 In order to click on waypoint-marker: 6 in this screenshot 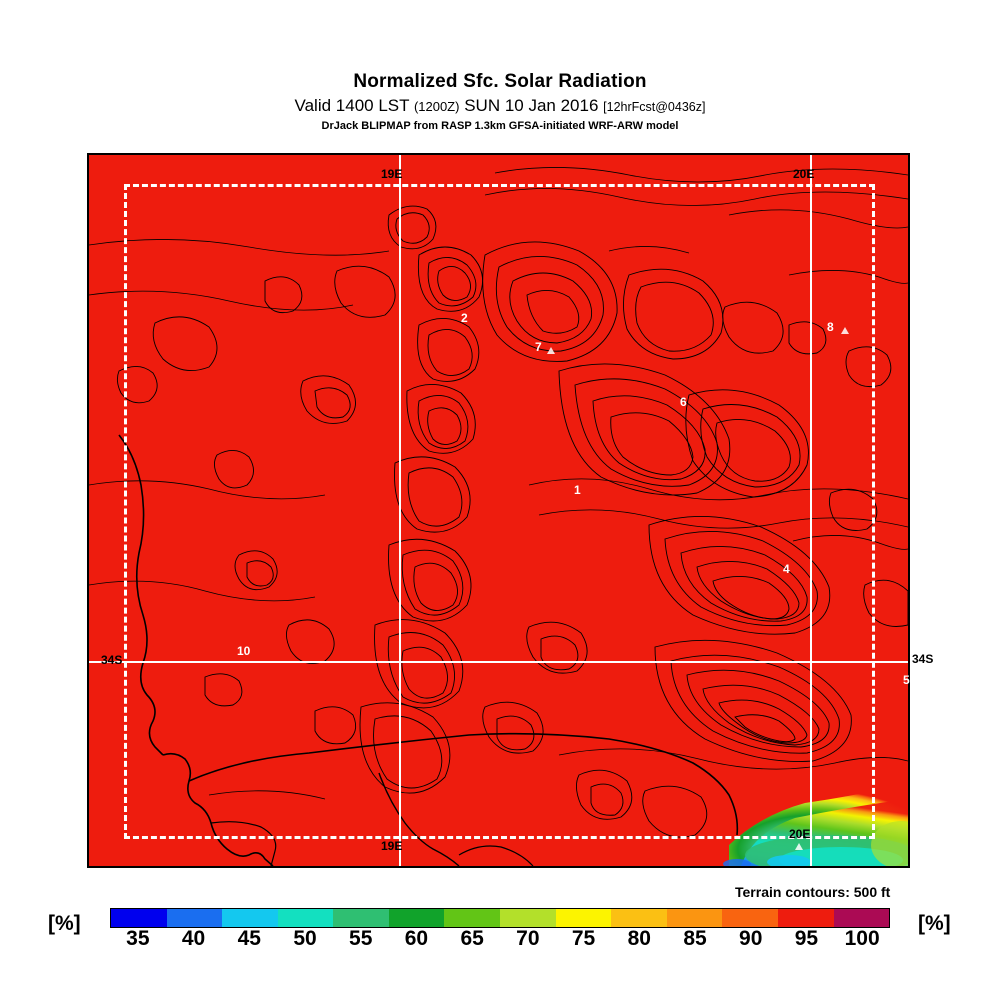, I will do `click(683, 402)`.